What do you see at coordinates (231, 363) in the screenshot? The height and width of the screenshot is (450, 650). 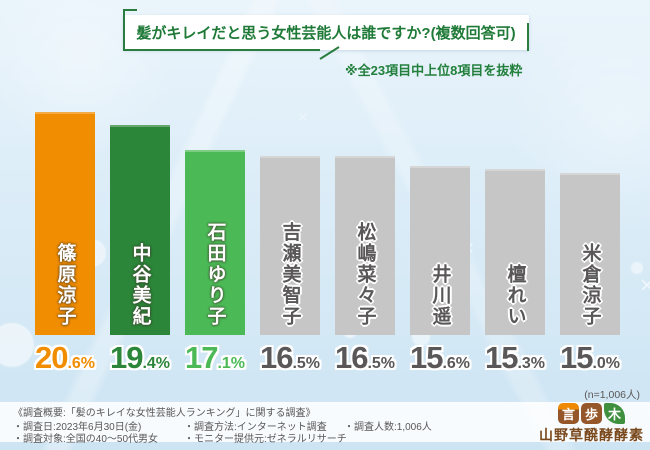 I see `bar-value-frac: .1%` at bounding box center [231, 363].